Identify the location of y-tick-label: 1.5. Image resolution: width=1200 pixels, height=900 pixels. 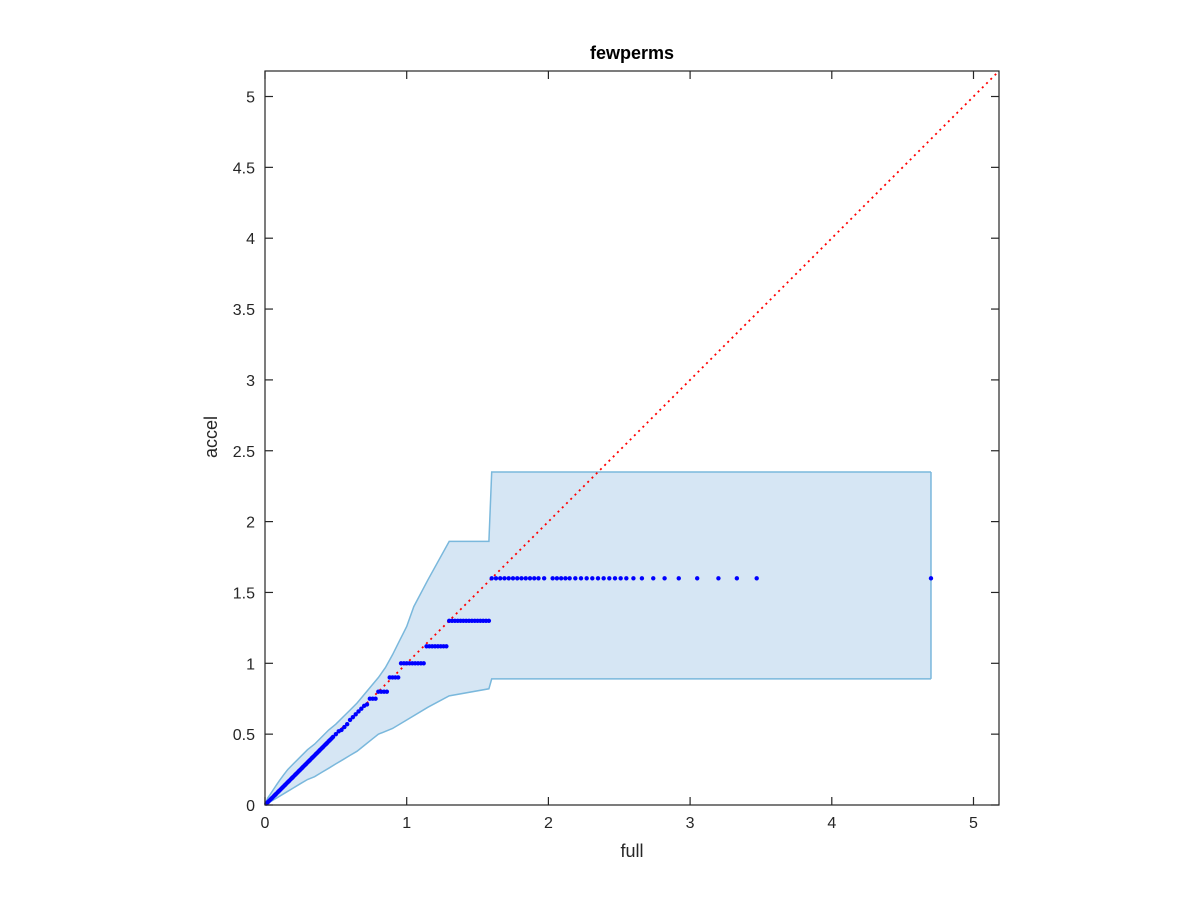
(244, 593).